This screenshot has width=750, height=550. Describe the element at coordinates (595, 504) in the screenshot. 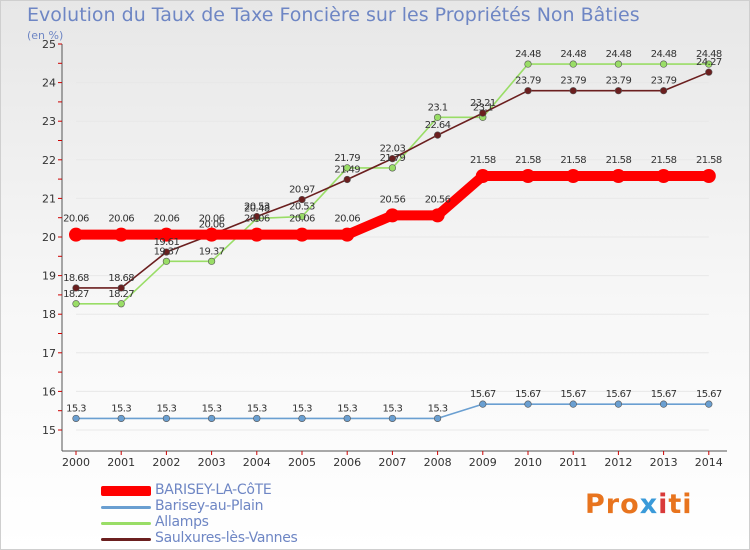

I see `logo-letter: P` at that location.